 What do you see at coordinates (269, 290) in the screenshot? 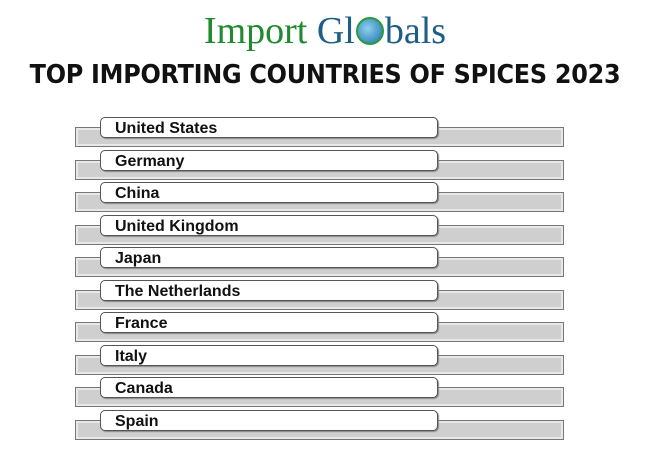
I see `country-label: The Netherlands` at bounding box center [269, 290].